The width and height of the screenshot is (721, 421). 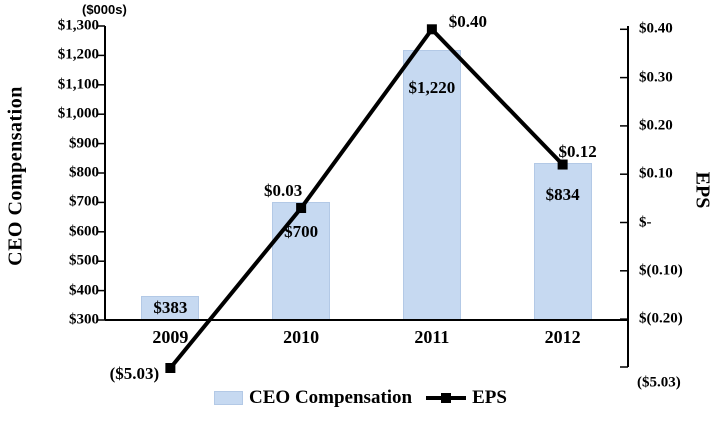 I want to click on bar-value-label: $834, so click(x=562, y=194).